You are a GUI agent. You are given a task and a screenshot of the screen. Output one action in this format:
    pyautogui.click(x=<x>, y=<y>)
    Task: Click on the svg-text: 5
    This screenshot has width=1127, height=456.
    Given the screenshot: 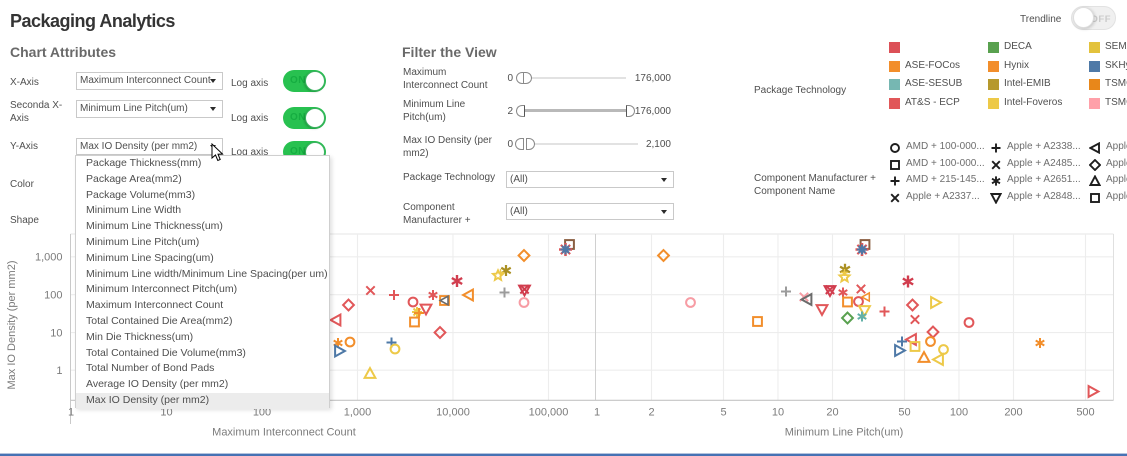 What is the action you would take?
    pyautogui.click(x=723, y=413)
    